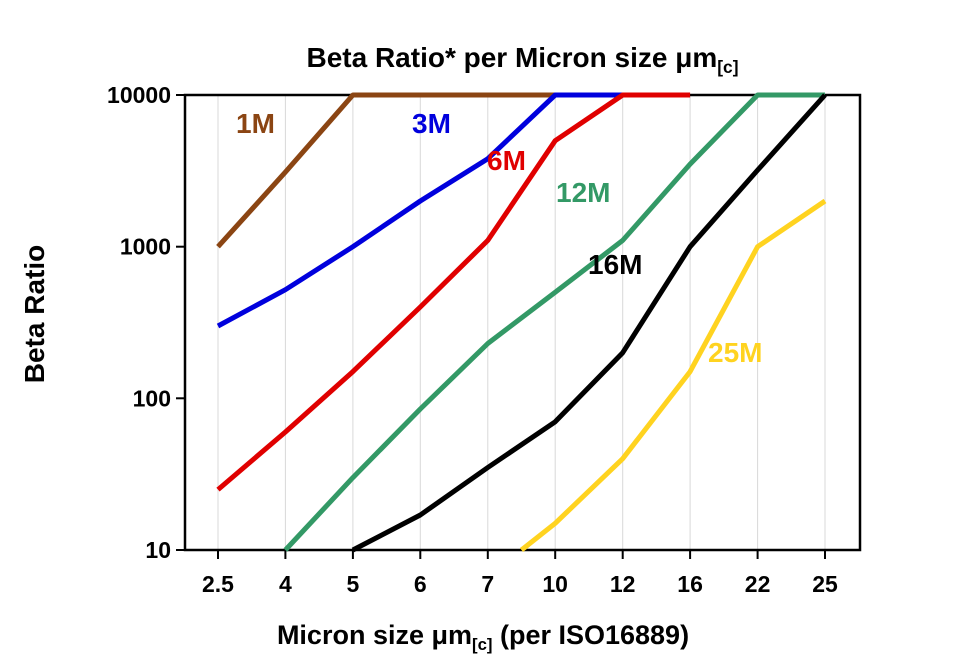 The width and height of the screenshot is (966, 662). I want to click on x-tick-label: 6, so click(420, 584).